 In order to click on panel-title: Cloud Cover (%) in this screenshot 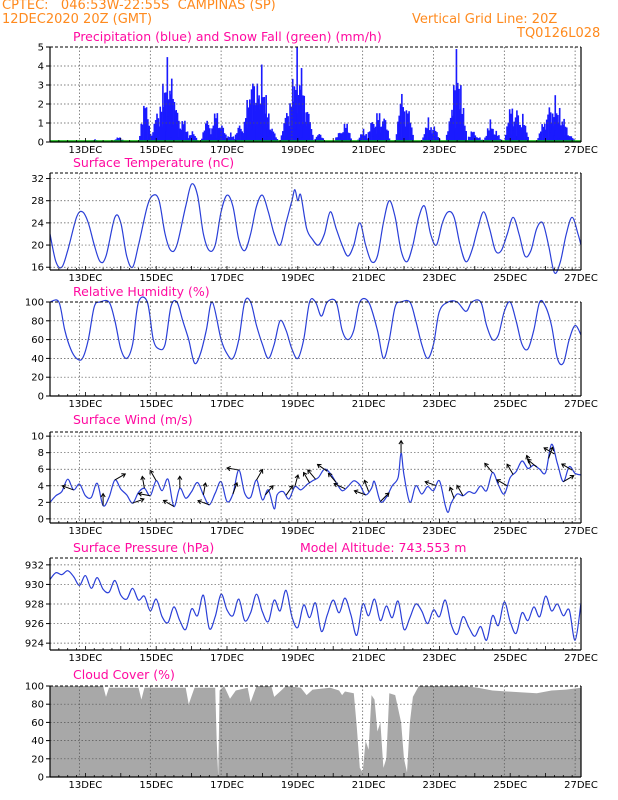, I will do `click(124, 674)`.